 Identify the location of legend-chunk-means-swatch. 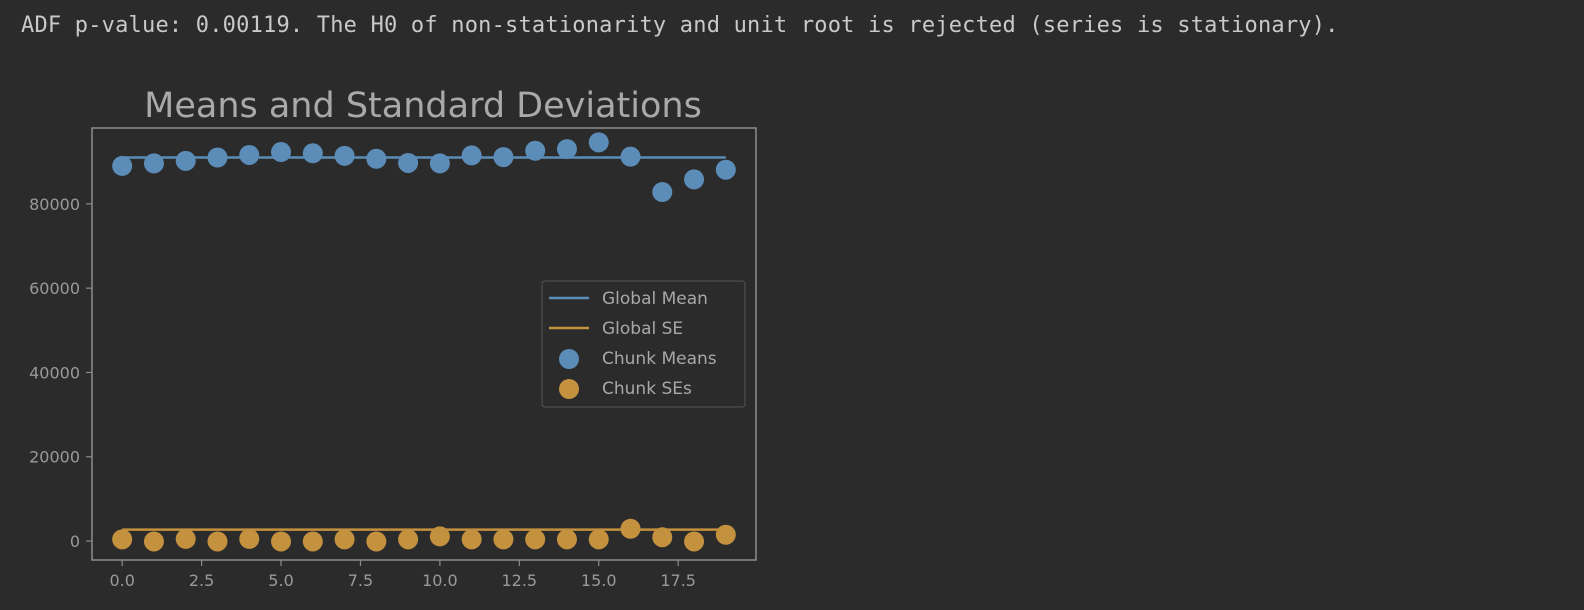
(569, 359).